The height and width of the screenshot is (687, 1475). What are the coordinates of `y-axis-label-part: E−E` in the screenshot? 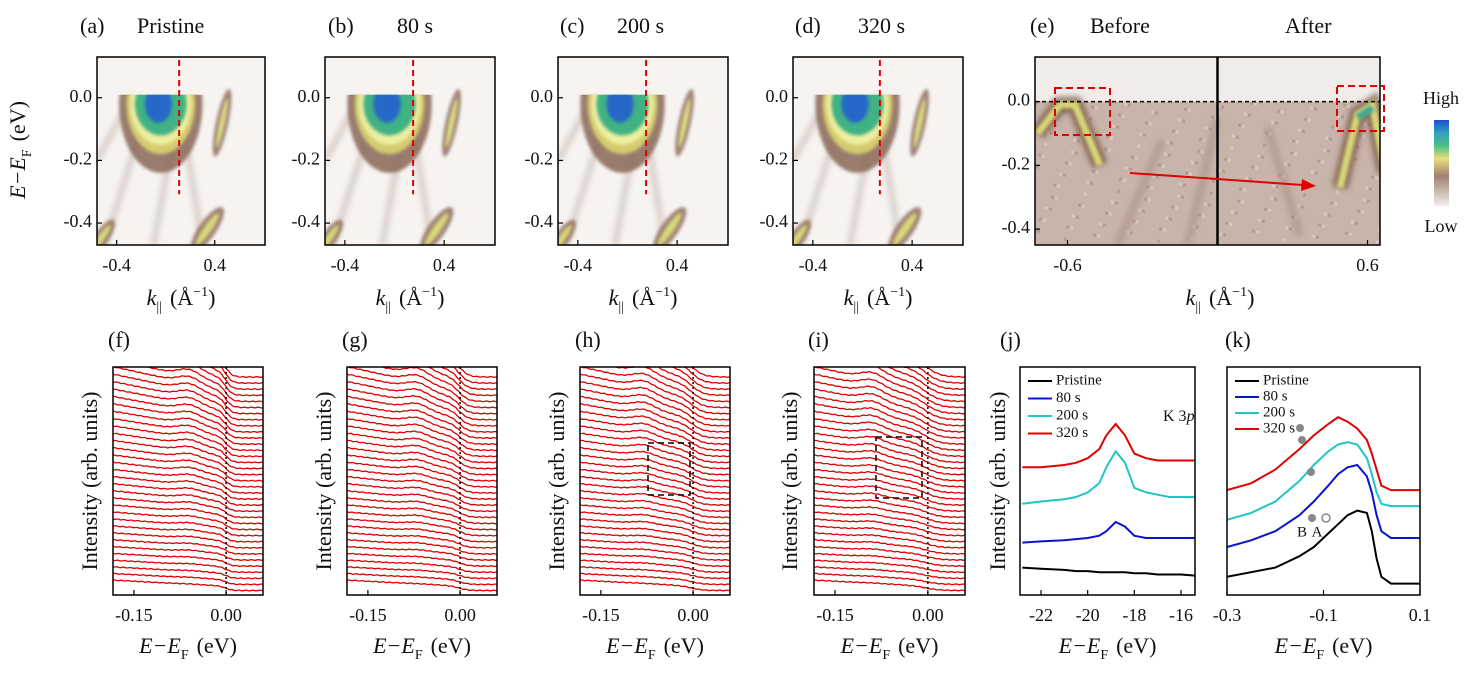 It's located at (17, 178).